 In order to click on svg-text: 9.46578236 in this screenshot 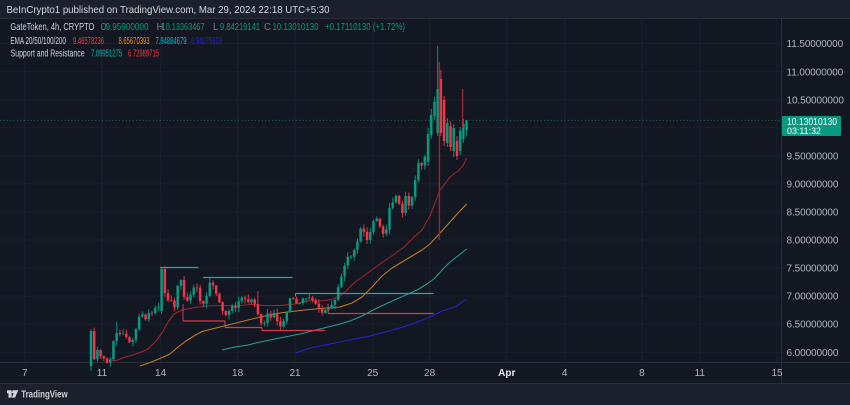, I will do `click(88, 41)`.